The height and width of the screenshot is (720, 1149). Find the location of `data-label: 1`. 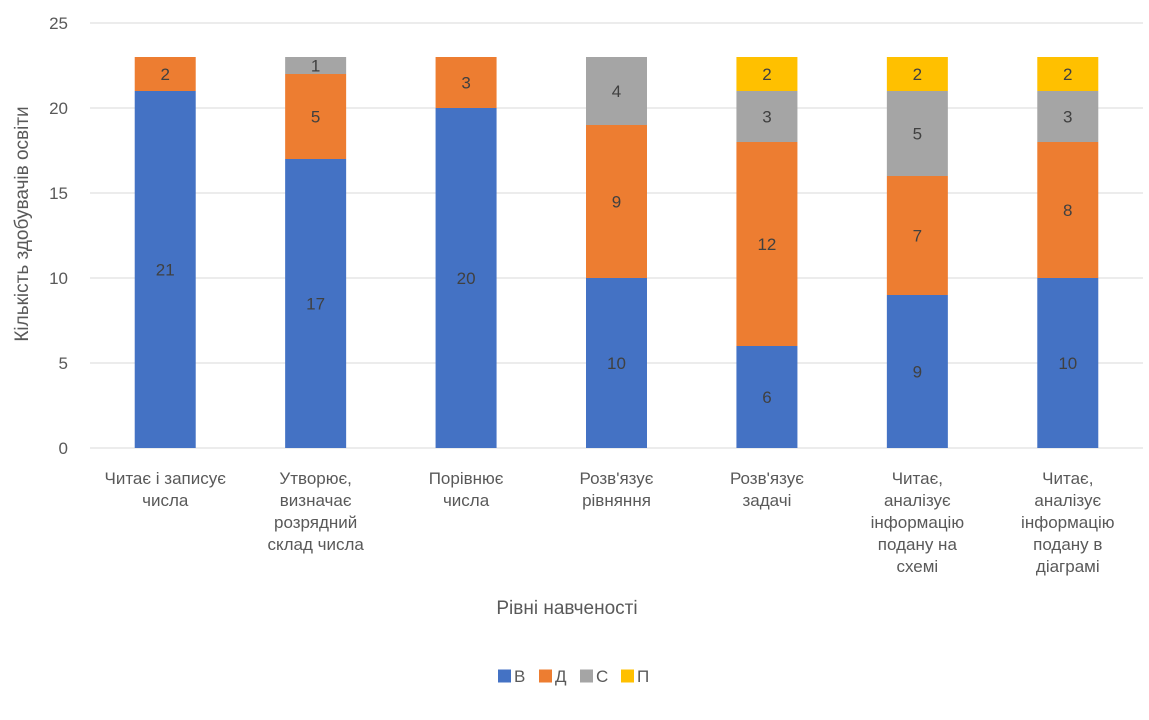

data-label: 1 is located at coordinates (315, 66).